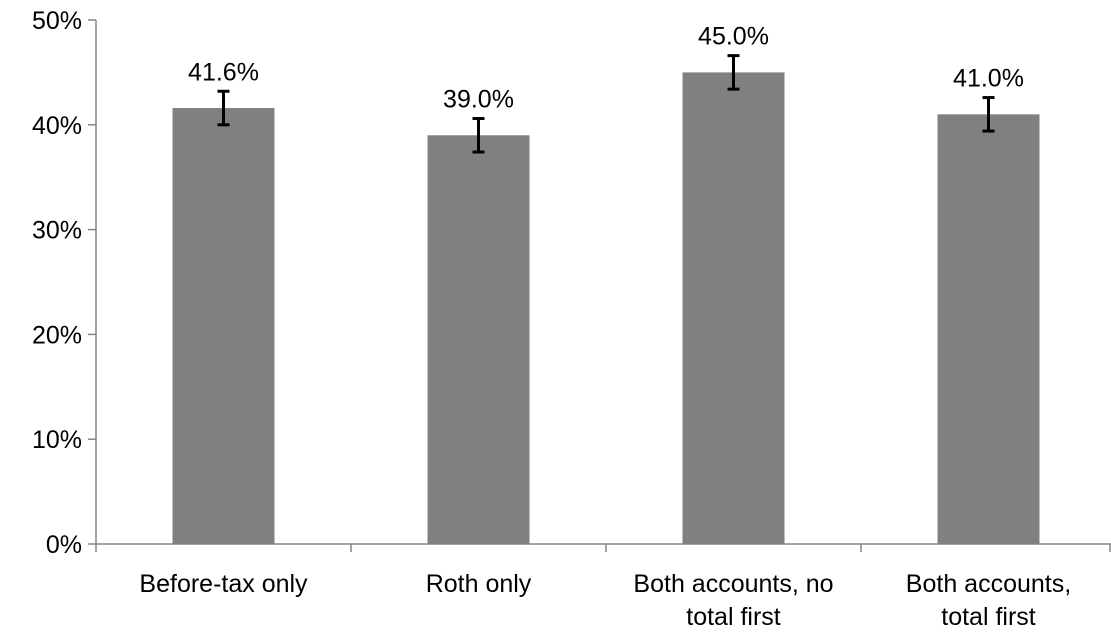 Image resolution: width=1111 pixels, height=638 pixels. I want to click on x-category-label: Roth only, so click(479, 584).